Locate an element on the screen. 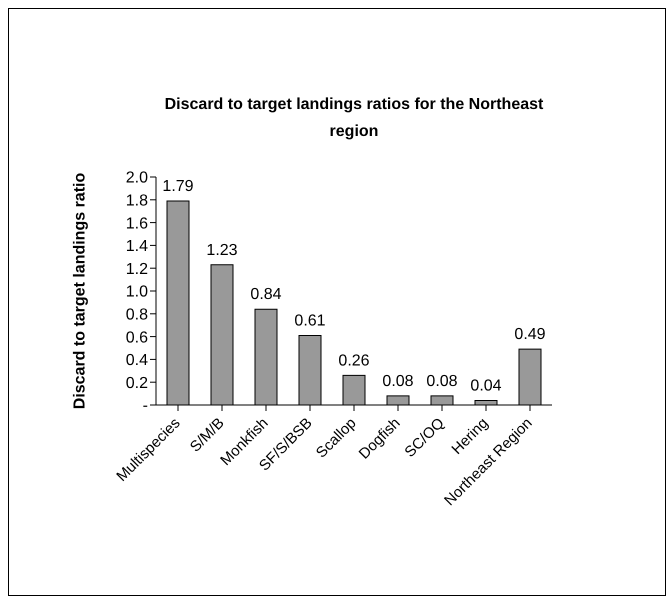 The height and width of the screenshot is (599, 668). data-label: 1.79 is located at coordinates (178, 186).